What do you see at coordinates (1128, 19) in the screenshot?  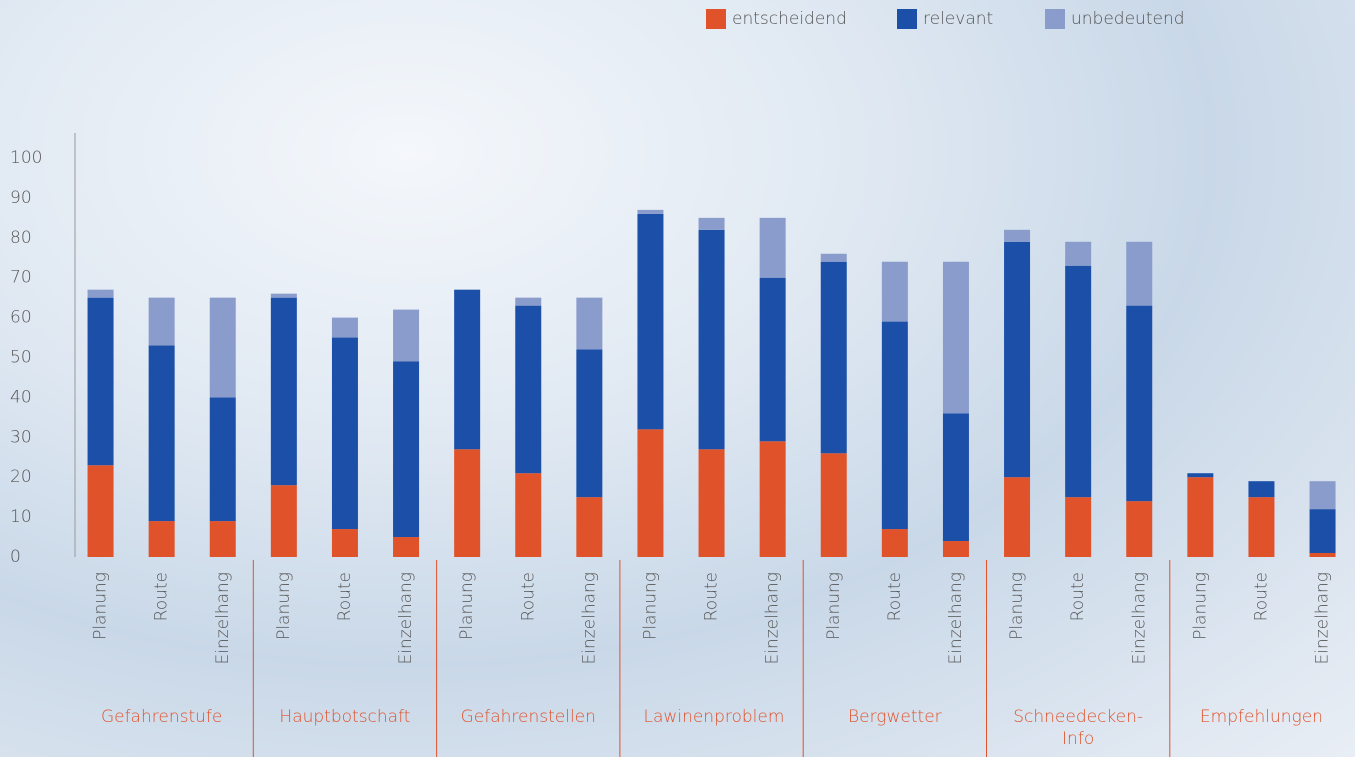 I see `legend-label: unbedeutend` at bounding box center [1128, 19].